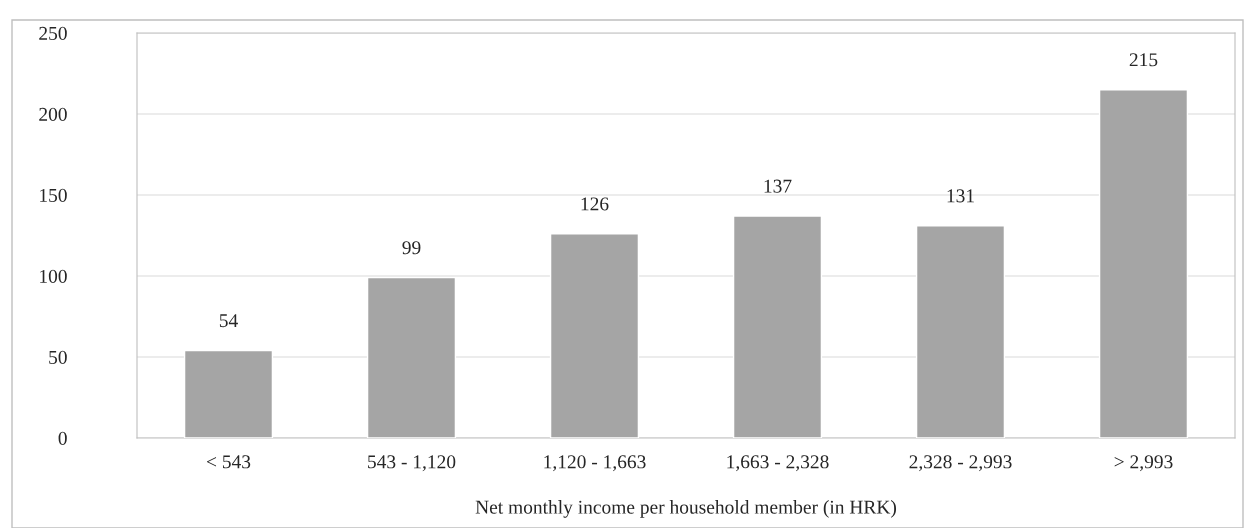 This screenshot has width=1245, height=528. I want to click on data-label: 126, so click(595, 204).